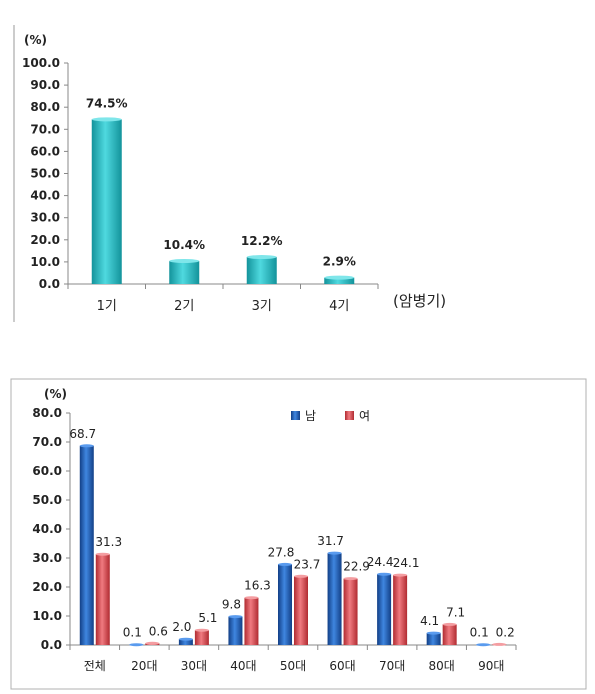 The image size is (595, 694). What do you see at coordinates (356, 567) in the screenshot?
I see `chart2-data-label-female: 22.9` at bounding box center [356, 567].